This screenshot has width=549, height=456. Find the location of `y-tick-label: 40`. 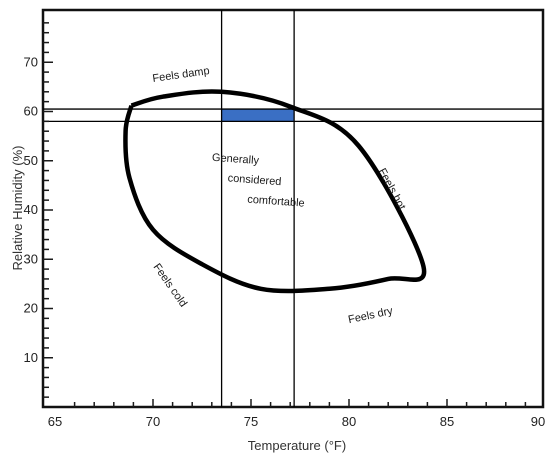

y-tick-label: 40 is located at coordinates (31, 209).